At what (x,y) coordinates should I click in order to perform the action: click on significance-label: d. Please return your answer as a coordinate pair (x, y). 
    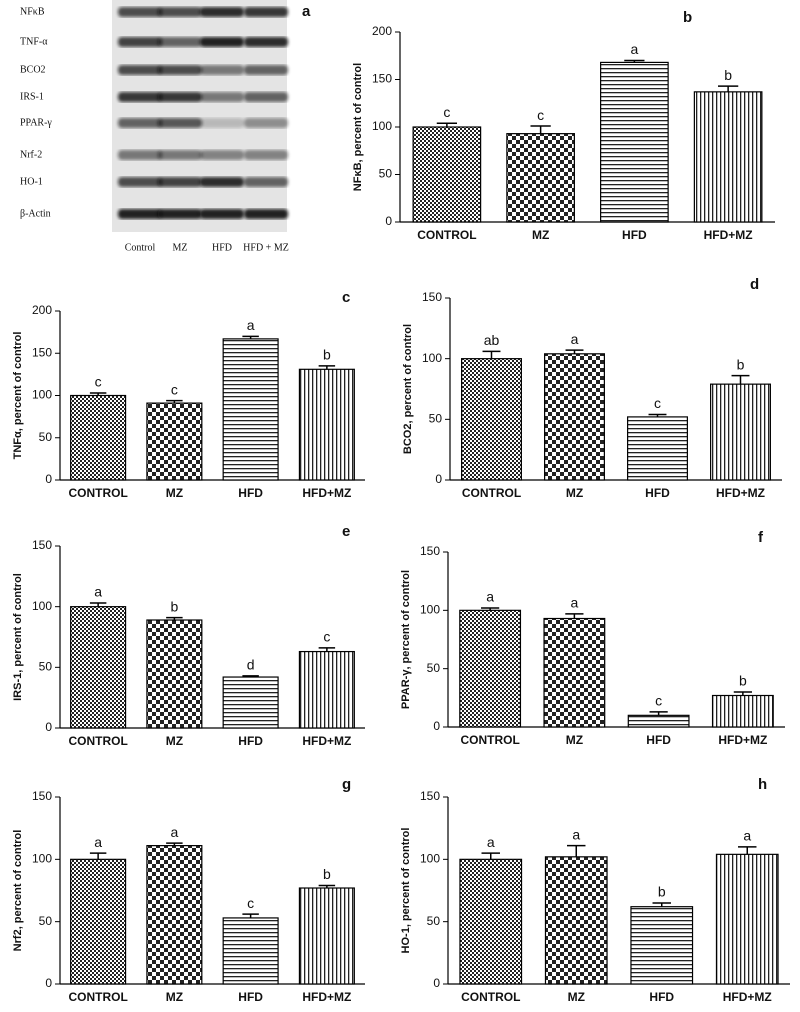
    Looking at the image, I should click on (251, 665).